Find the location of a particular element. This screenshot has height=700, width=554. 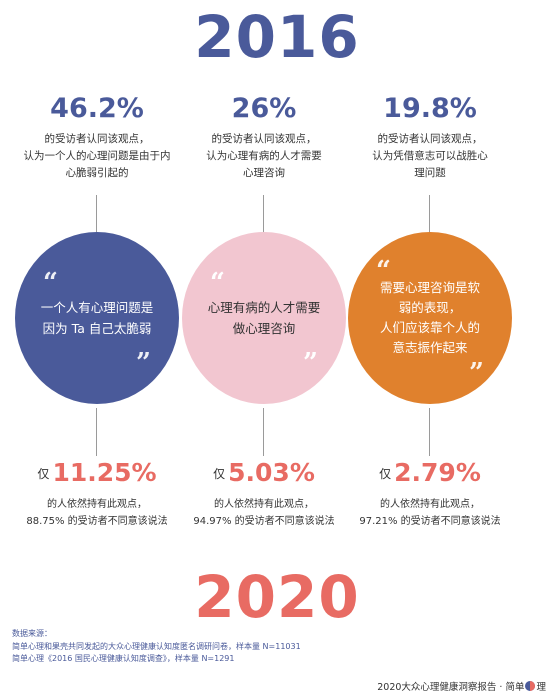

still-holding-stat: 仅 2.79% is located at coordinates (430, 472).